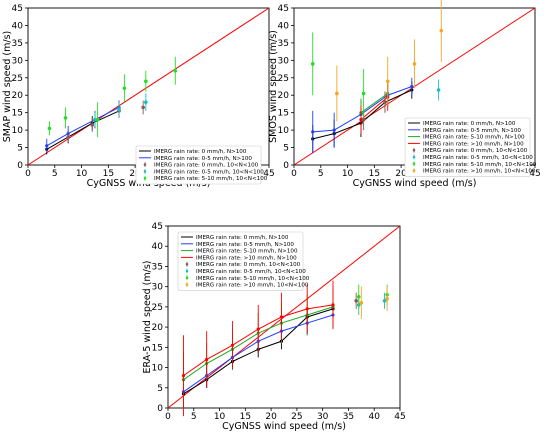 Image resolution: width=550 pixels, height=433 pixels. What do you see at coordinates (135, 174) in the screenshot?
I see `x-tick-label: 20` at bounding box center [135, 174].